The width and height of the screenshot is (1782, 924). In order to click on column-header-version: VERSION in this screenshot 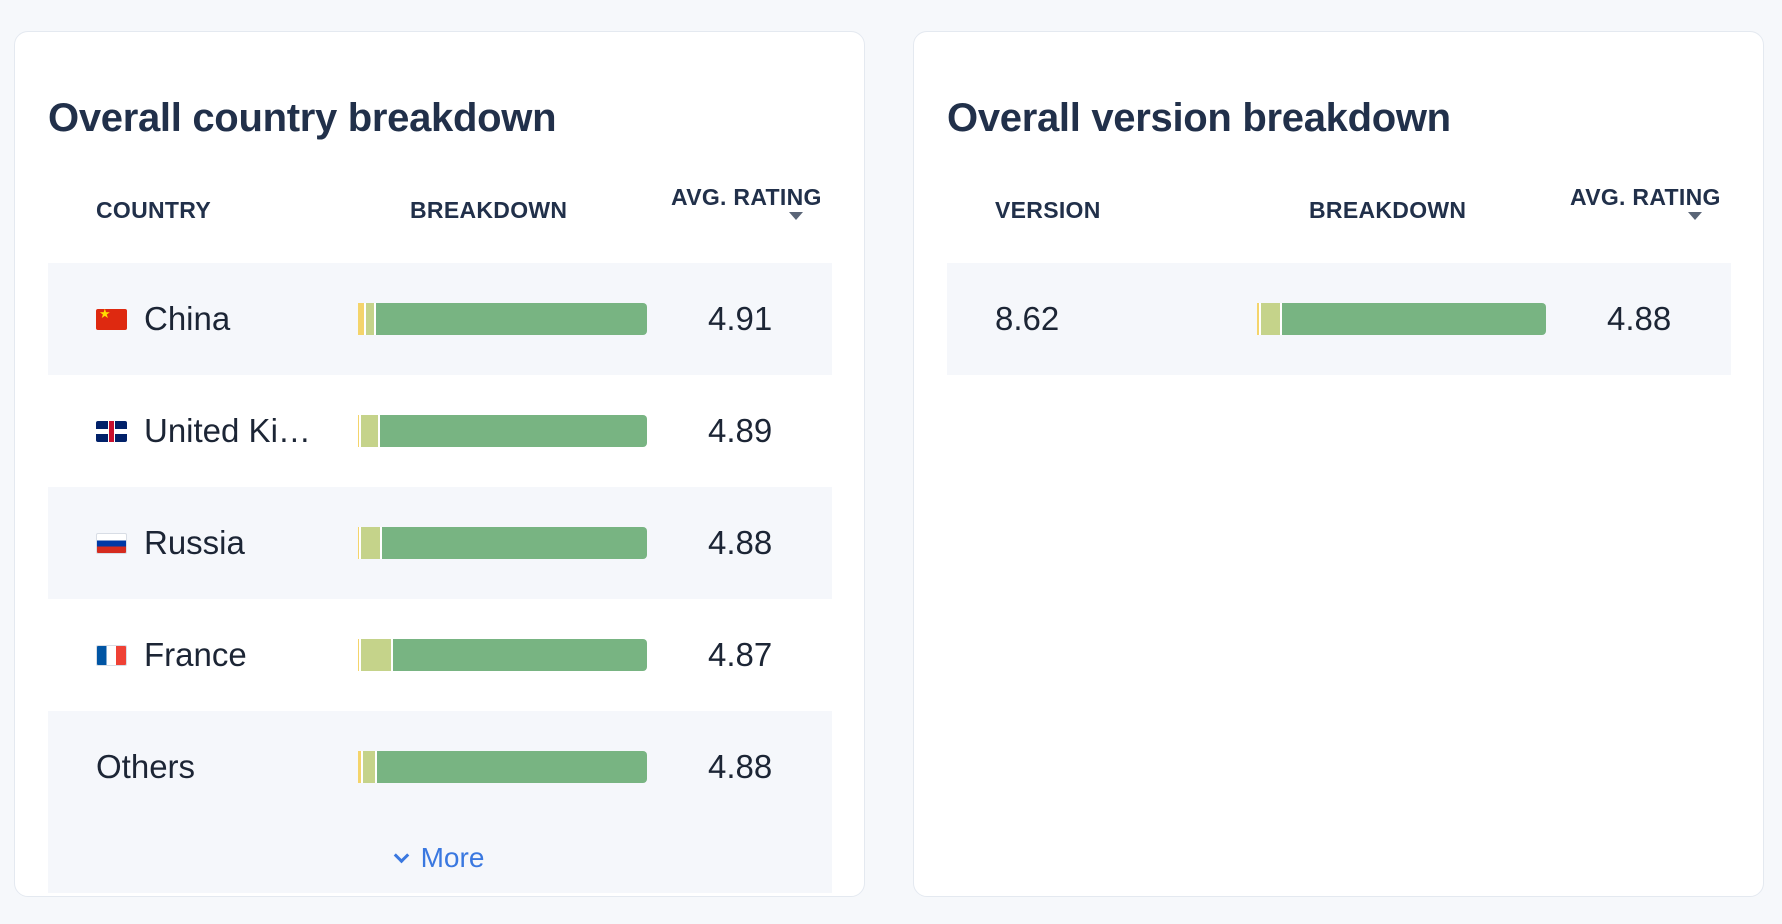, I will do `click(1048, 210)`.